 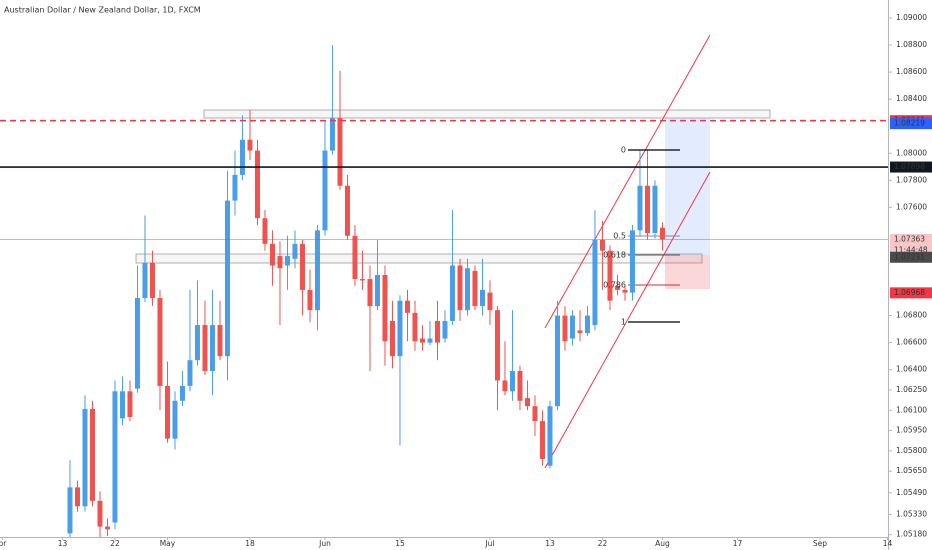 What do you see at coordinates (324, 543) in the screenshot?
I see `x-tick-label: Jun` at bounding box center [324, 543].